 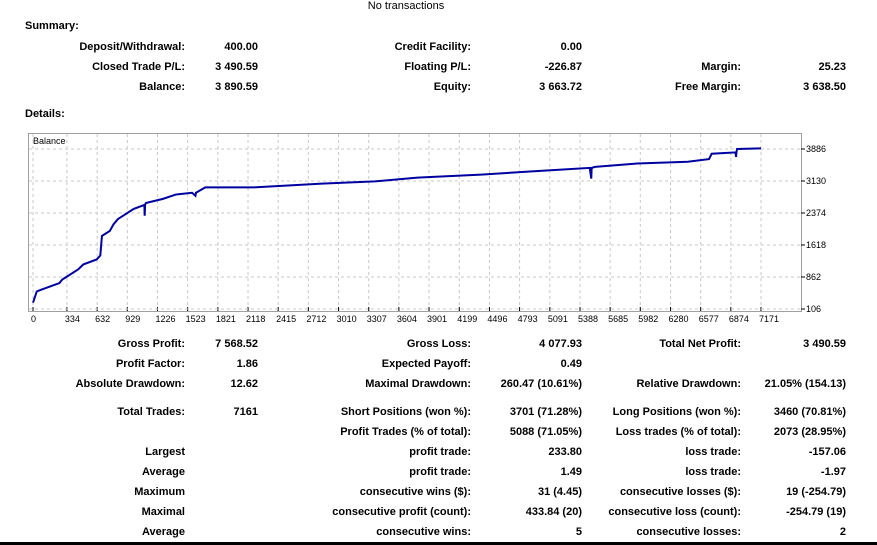 I want to click on x-tick-label: 334, so click(x=72, y=319).